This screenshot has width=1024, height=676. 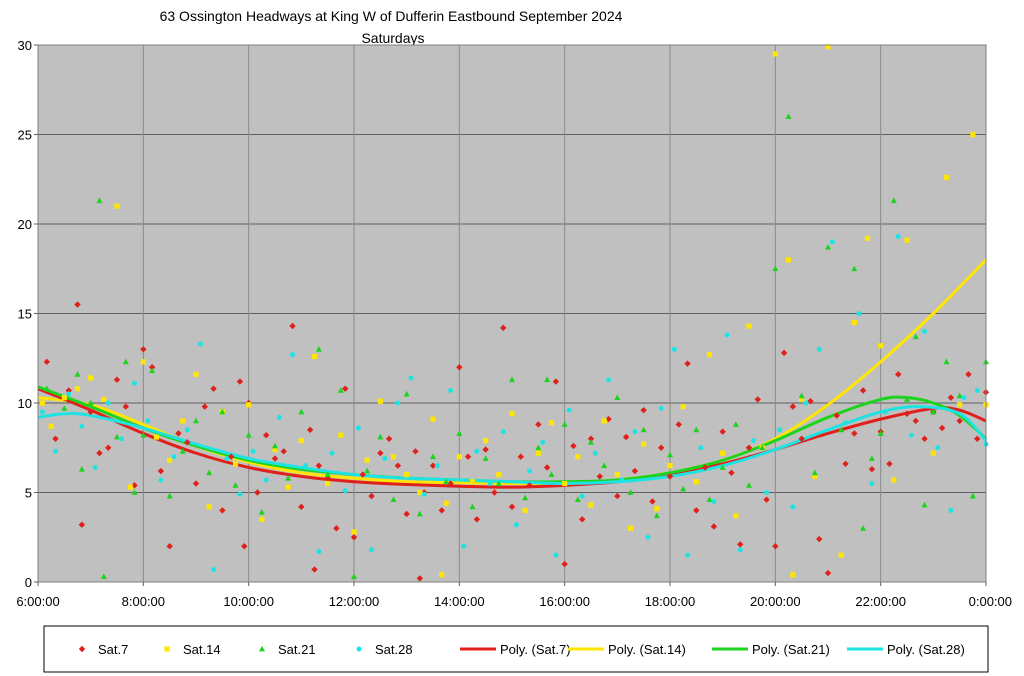 What do you see at coordinates (25, 135) in the screenshot?
I see `y-tick-label: 25` at bounding box center [25, 135].